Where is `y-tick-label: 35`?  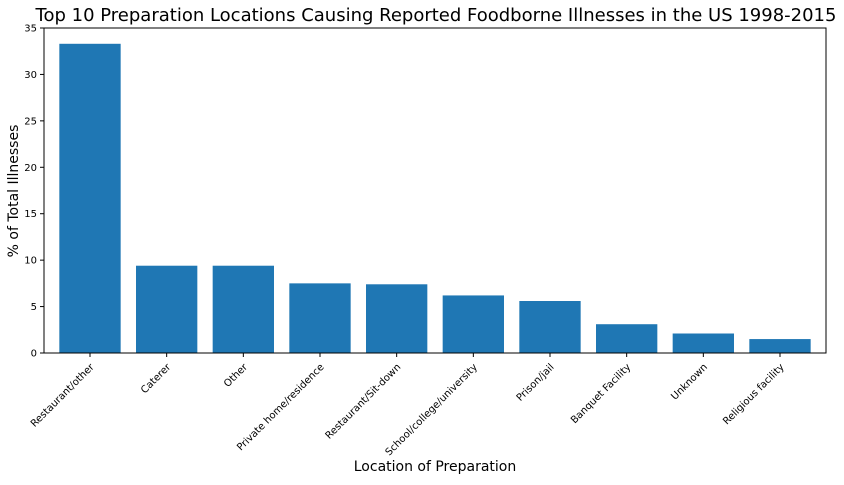 y-tick-label: 35 is located at coordinates (30, 29).